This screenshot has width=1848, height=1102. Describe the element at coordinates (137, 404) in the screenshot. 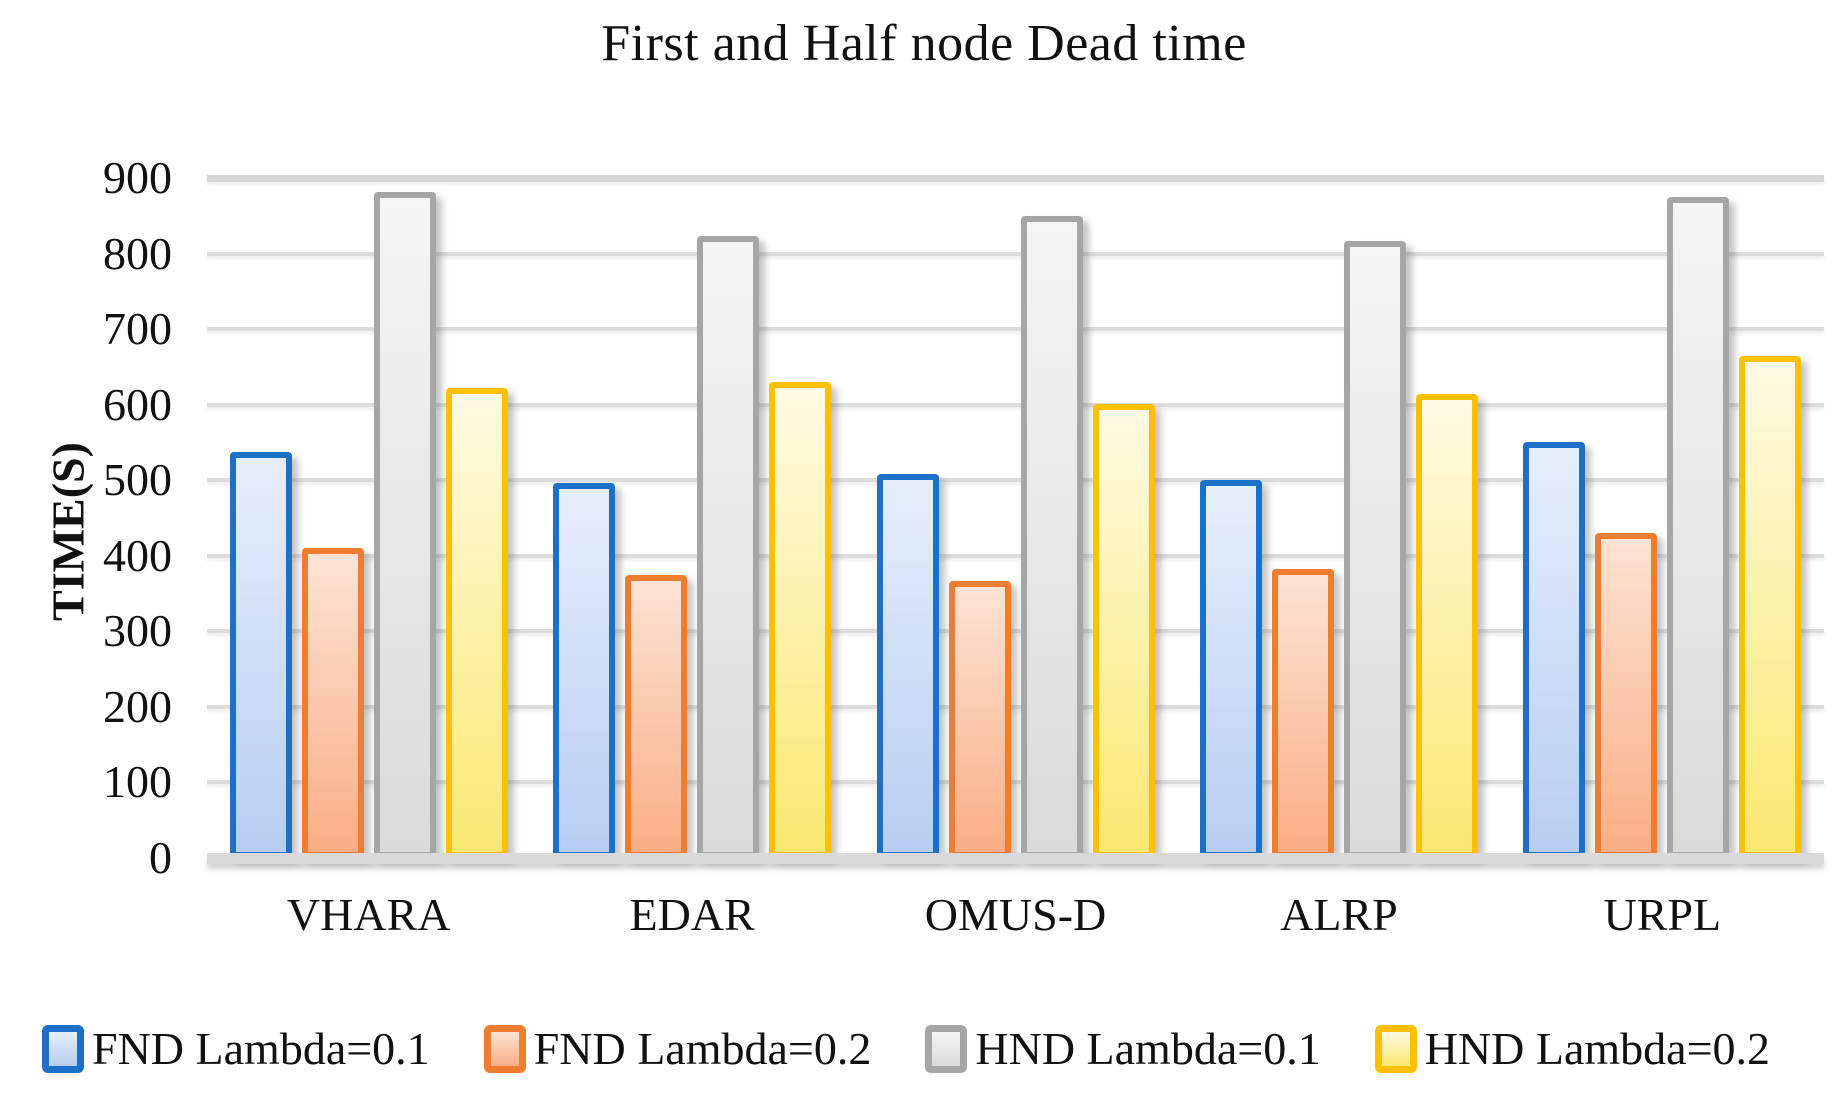

I see `y-tick-label-600: 600` at that location.